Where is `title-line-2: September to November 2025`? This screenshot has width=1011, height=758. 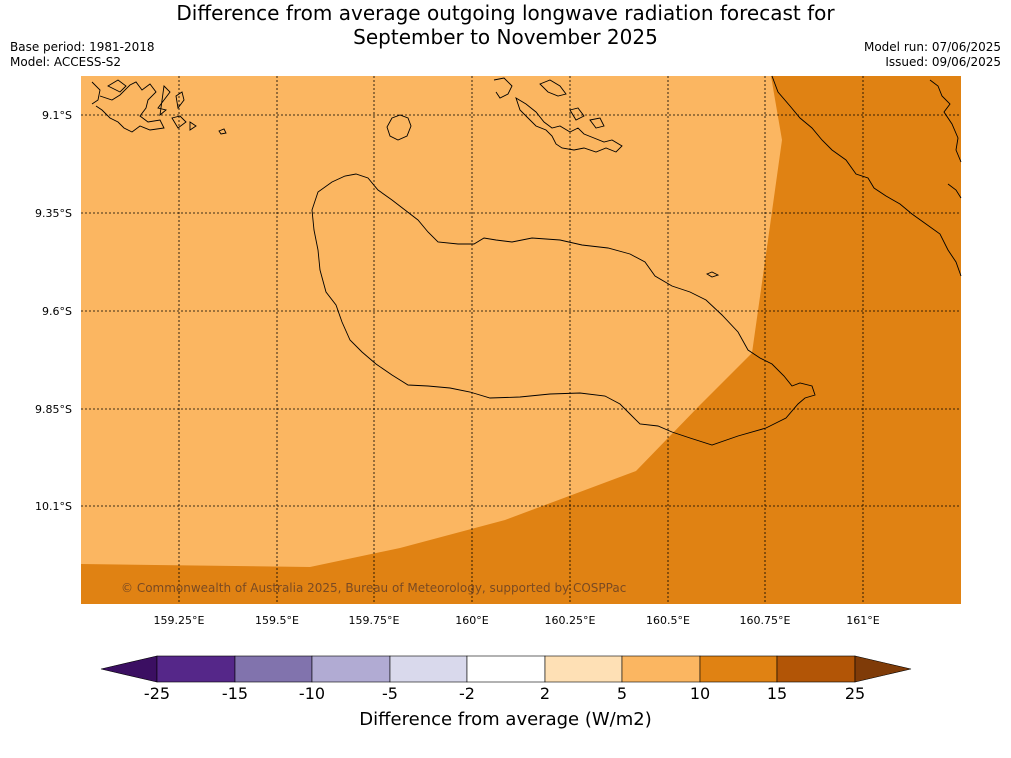
title-line-2: September to November 2025 is located at coordinates (505, 37).